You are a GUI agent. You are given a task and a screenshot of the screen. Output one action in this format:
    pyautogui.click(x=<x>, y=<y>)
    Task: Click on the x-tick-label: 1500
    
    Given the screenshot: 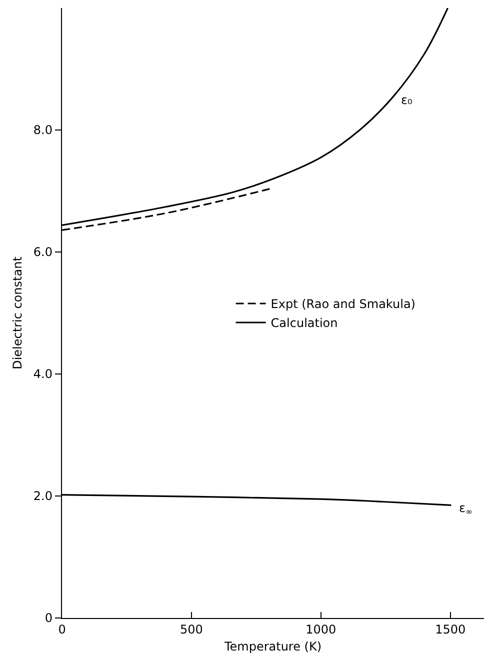 What is the action you would take?
    pyautogui.click(x=450, y=629)
    